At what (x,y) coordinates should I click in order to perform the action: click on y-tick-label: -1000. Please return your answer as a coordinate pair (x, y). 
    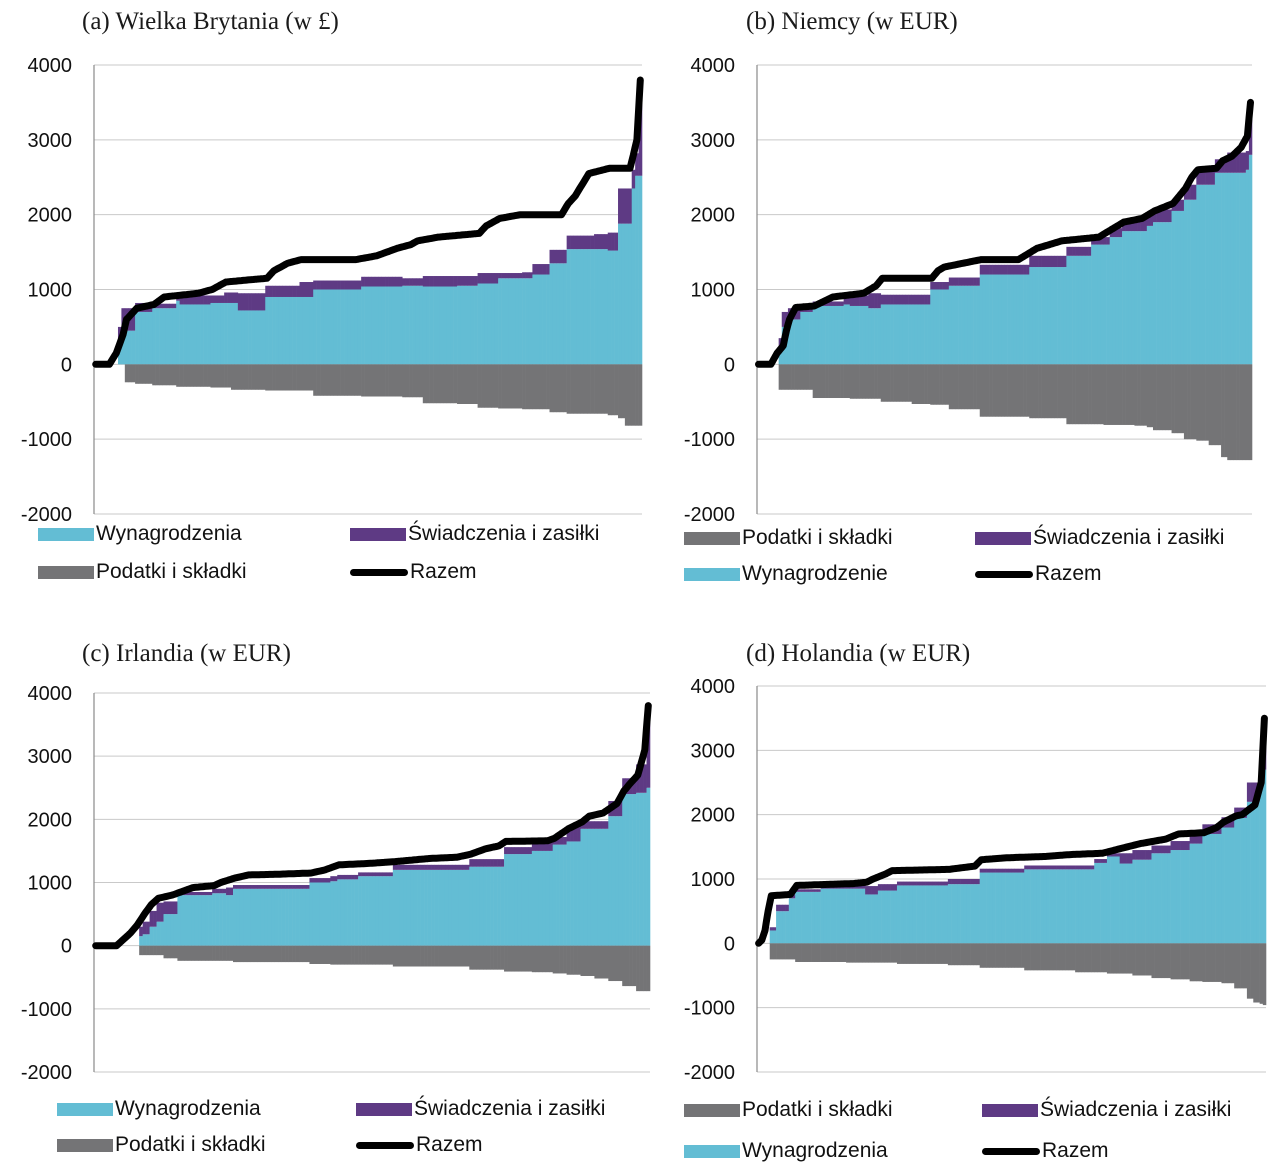
    Looking at the image, I should click on (709, 440).